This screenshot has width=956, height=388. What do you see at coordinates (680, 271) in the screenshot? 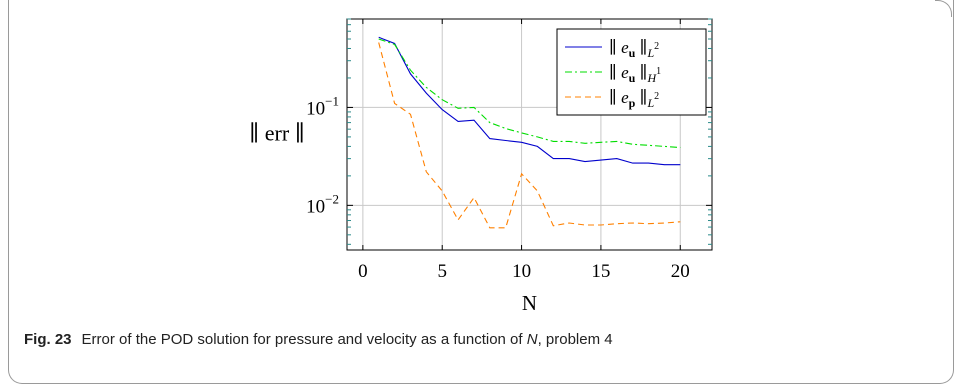
I see `x-tick-label: 20` at bounding box center [680, 271].